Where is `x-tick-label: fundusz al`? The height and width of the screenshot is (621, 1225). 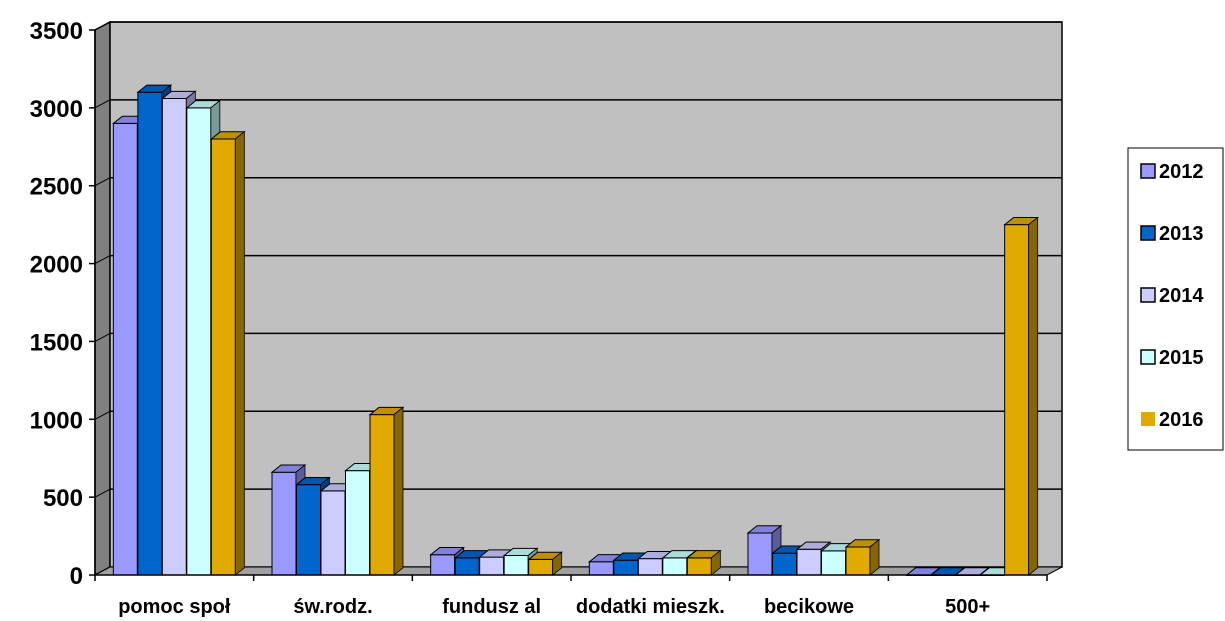 x-tick-label: fundusz al is located at coordinates (491, 607).